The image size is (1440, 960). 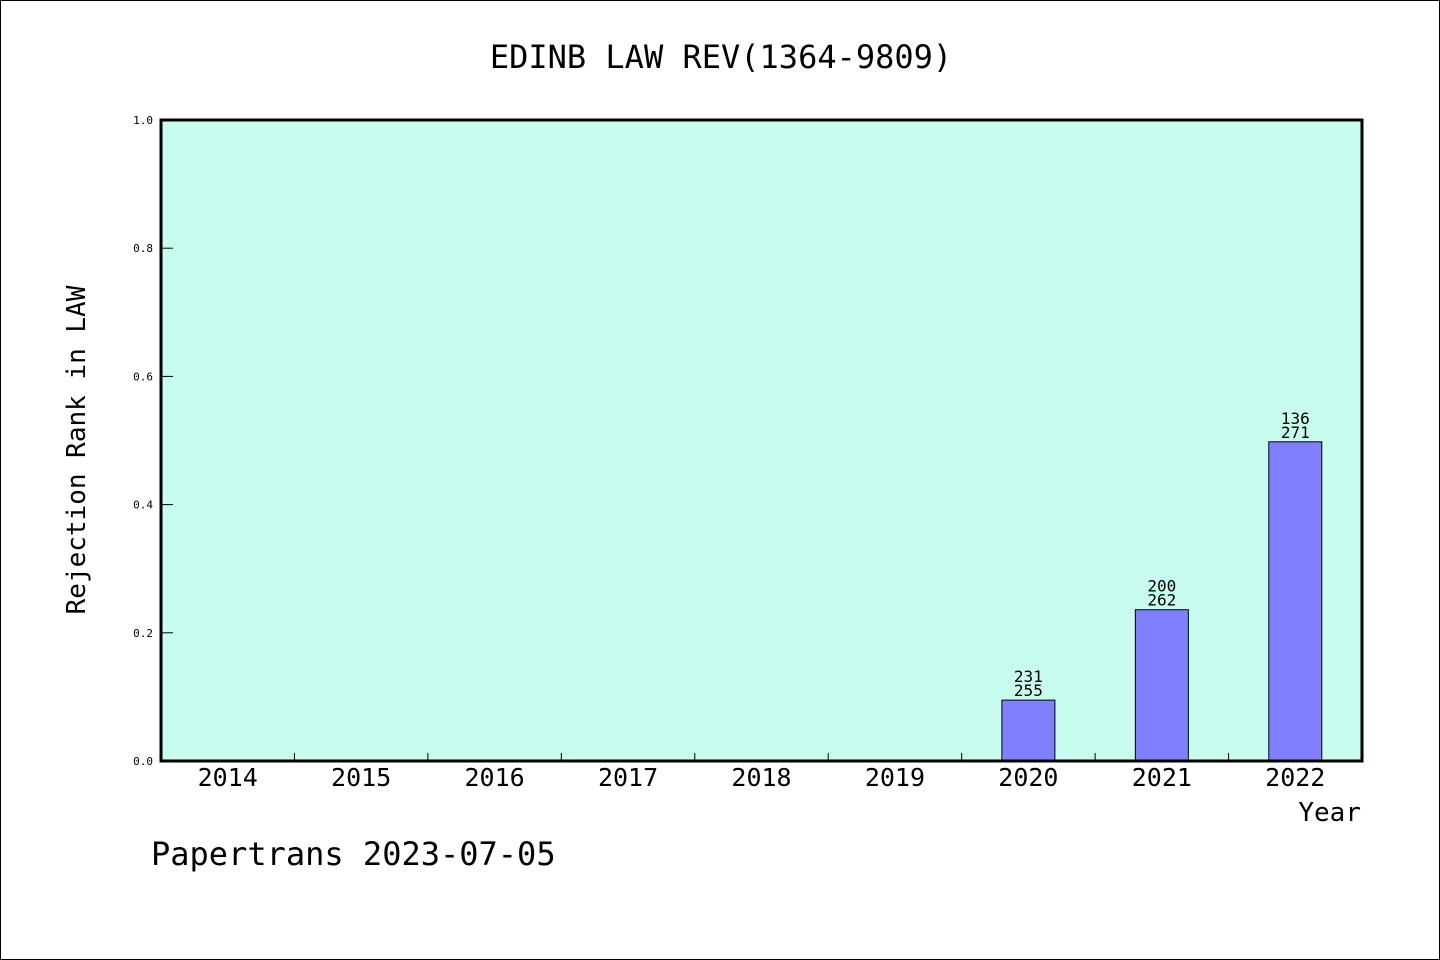 What do you see at coordinates (1295, 601) in the screenshot?
I see `bar-2022` at bounding box center [1295, 601].